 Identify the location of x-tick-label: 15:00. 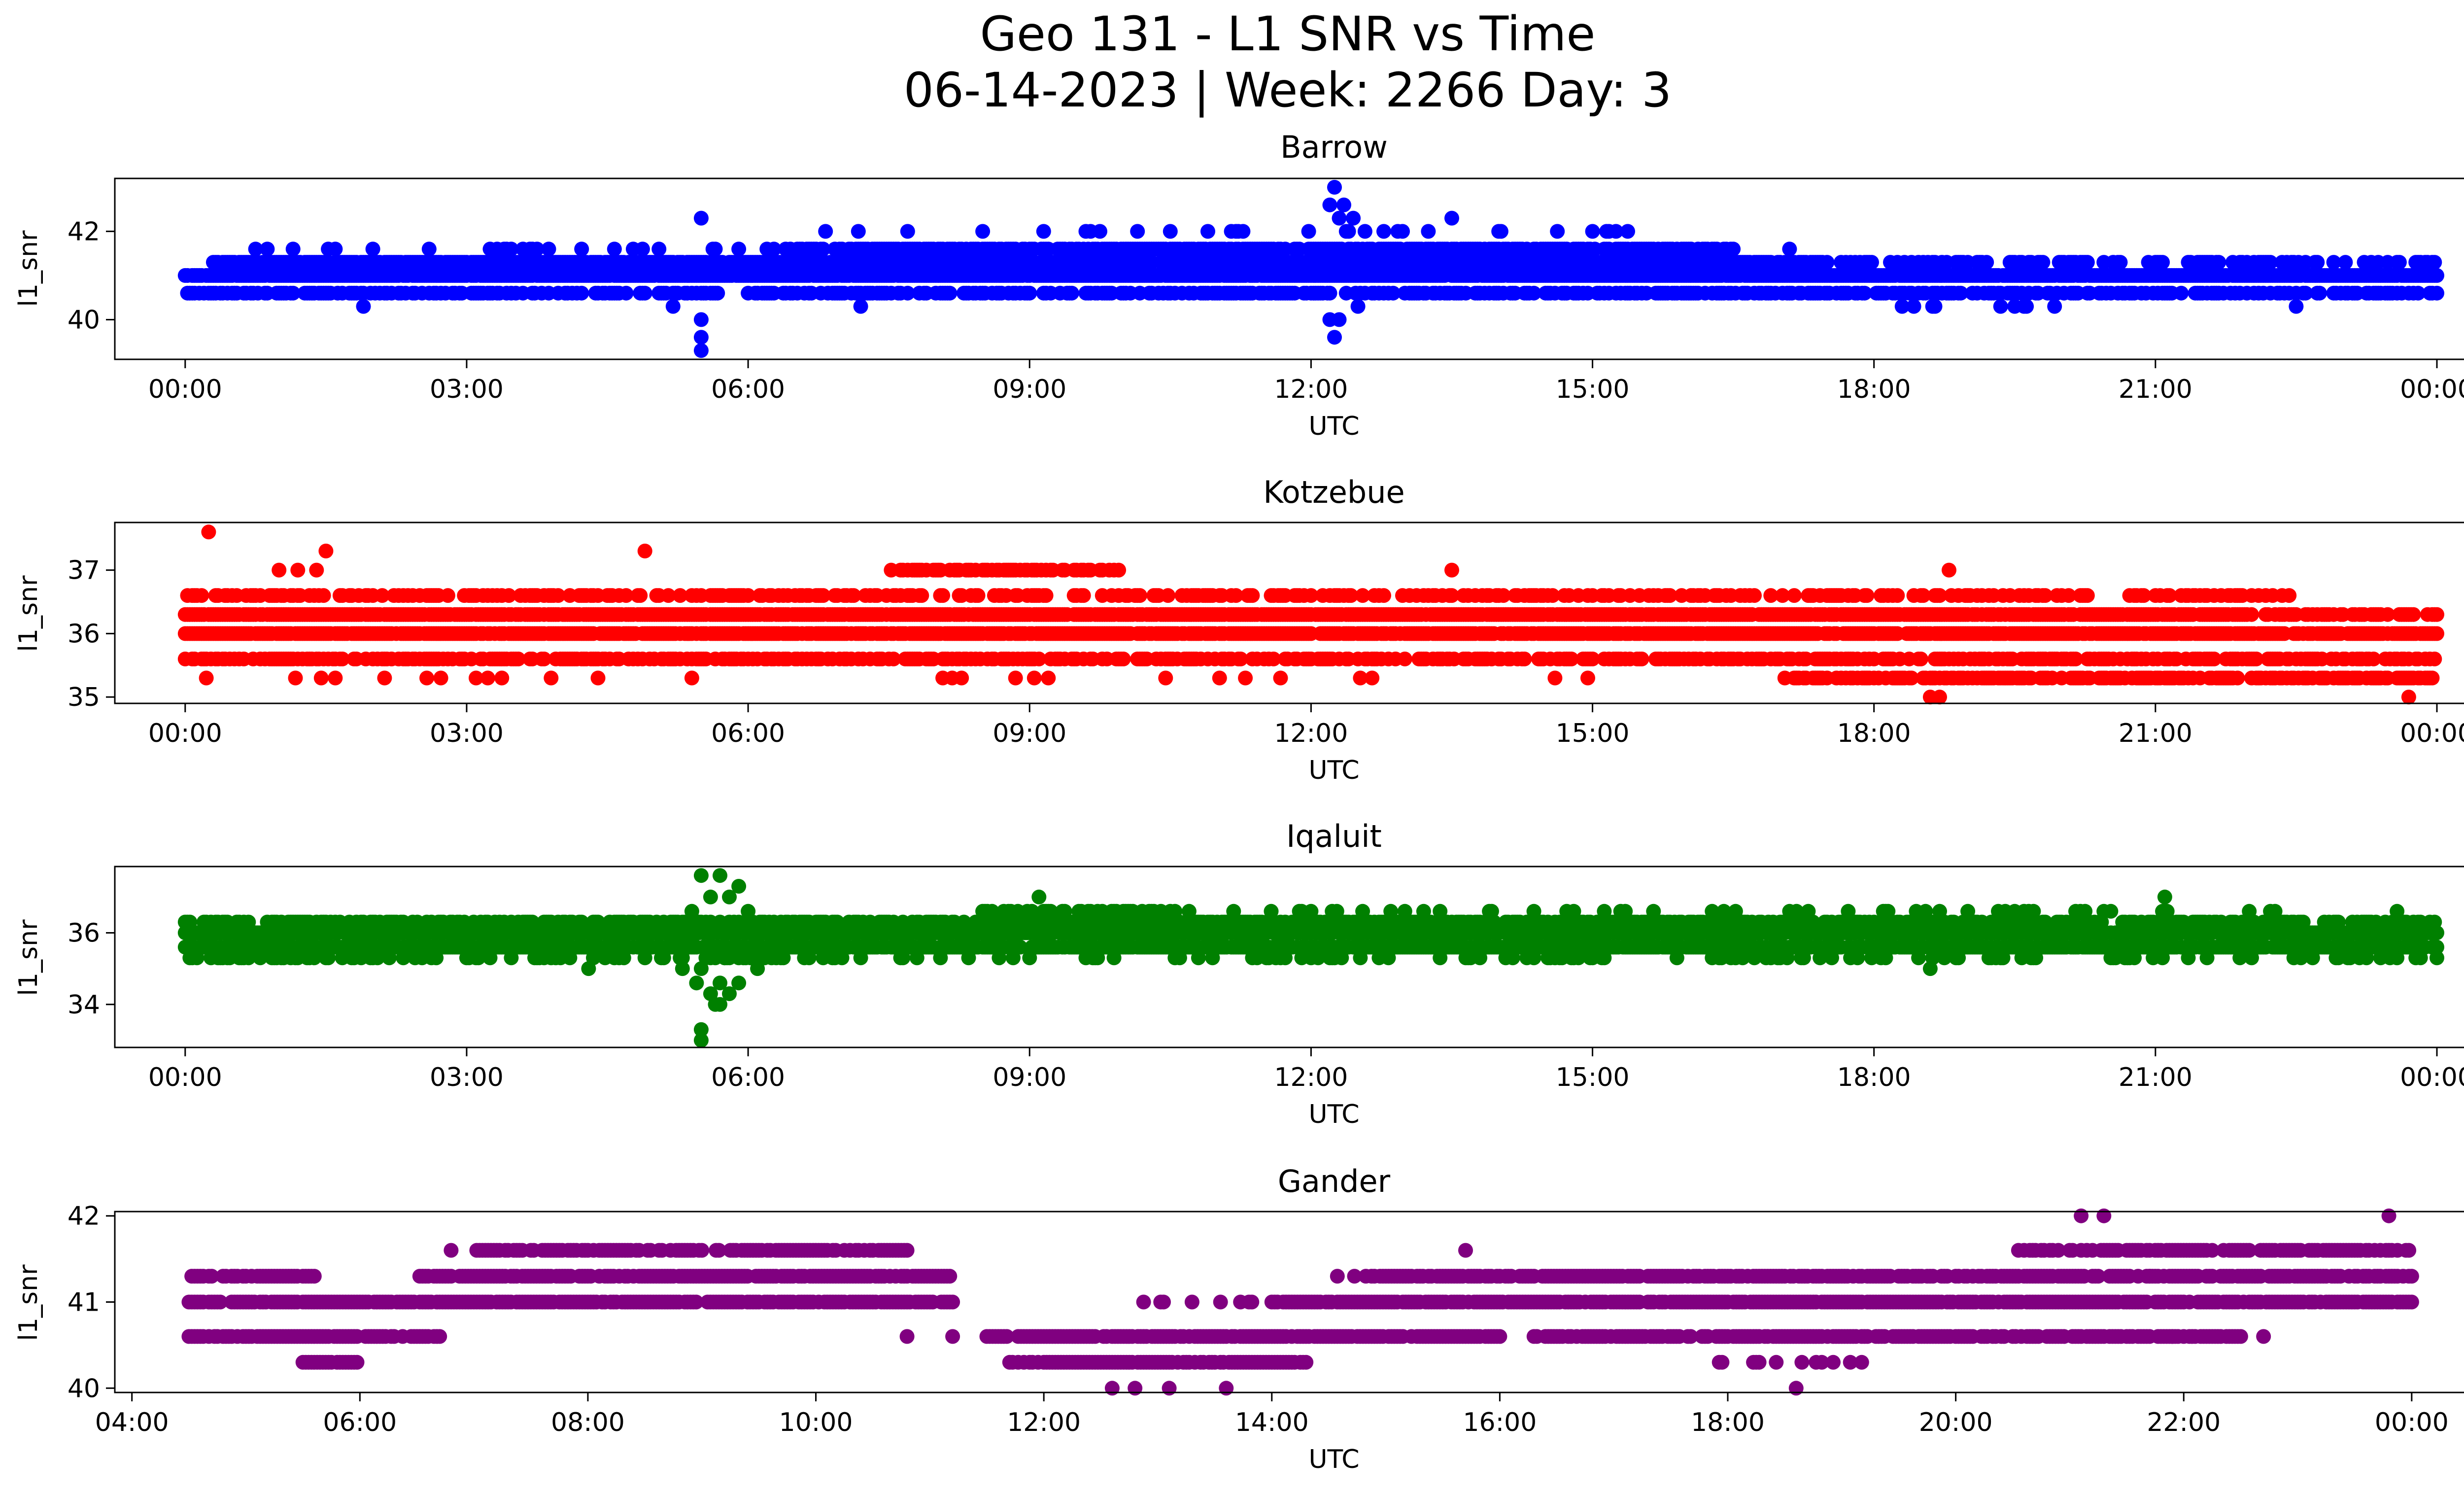
(1593, 389).